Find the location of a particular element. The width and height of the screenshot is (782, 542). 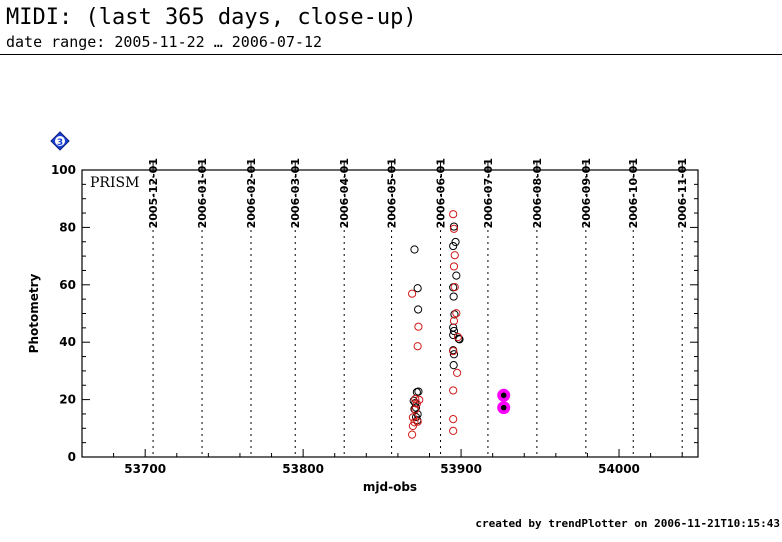

date-label: 2006-03-01 is located at coordinates (295, 193).